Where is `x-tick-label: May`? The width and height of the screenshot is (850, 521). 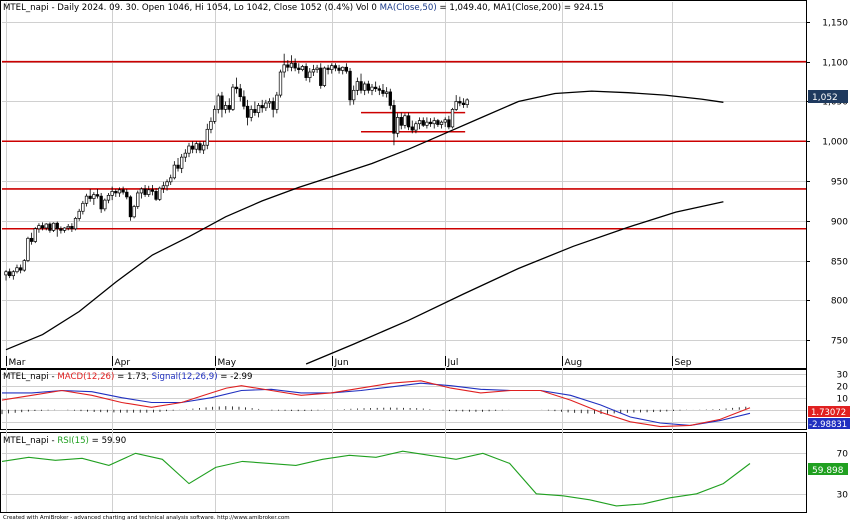
x-tick-label: May is located at coordinates (227, 363).